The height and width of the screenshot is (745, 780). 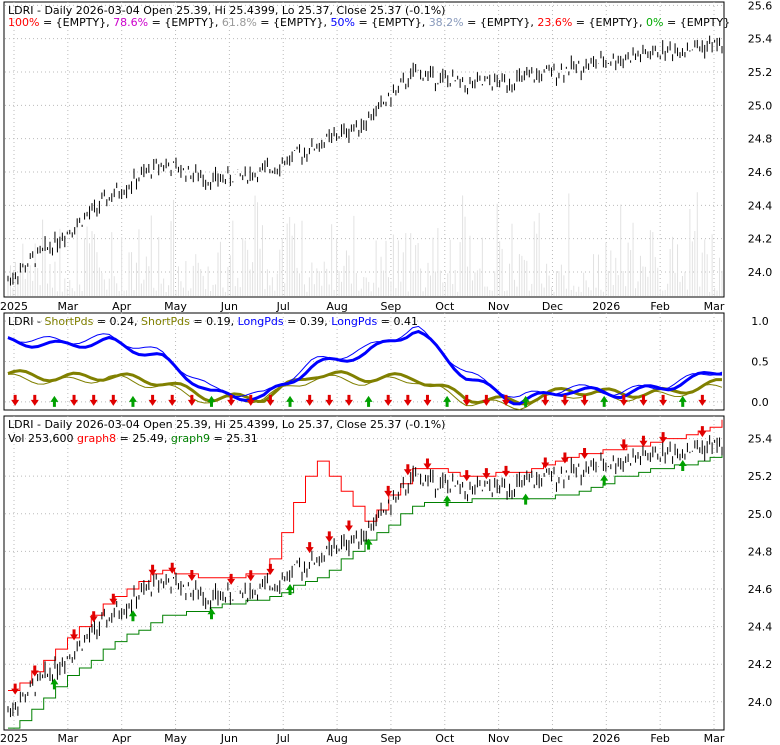 I want to click on lower-y-ticks: 25.4 25.2 25.0 24.8 24.6 24.4 24.2 24.0, so click(x=760, y=571).